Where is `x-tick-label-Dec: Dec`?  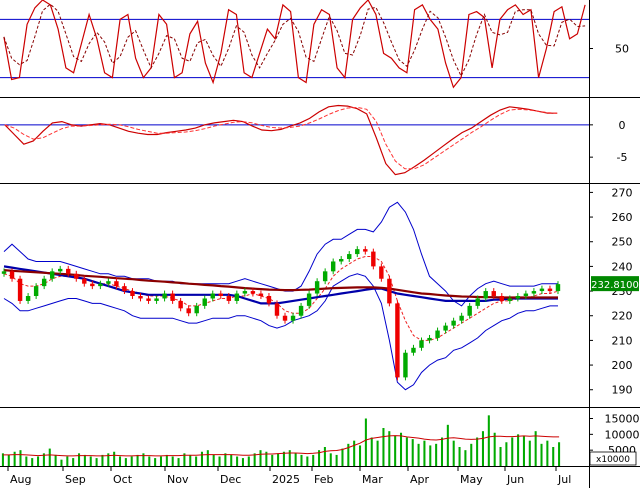
x-tick-label-Dec: Dec is located at coordinates (230, 479).